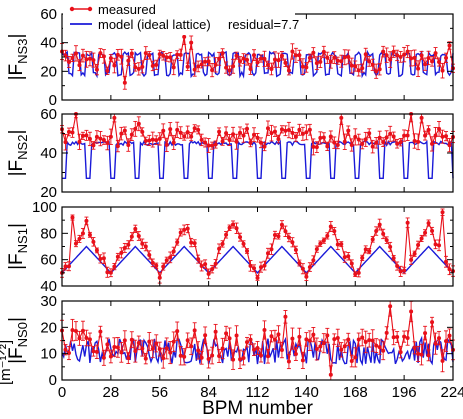 The height and width of the screenshot is (419, 463). Describe the element at coordinates (48, 354) in the screenshot. I see `y-tick-label: 10` at that location.